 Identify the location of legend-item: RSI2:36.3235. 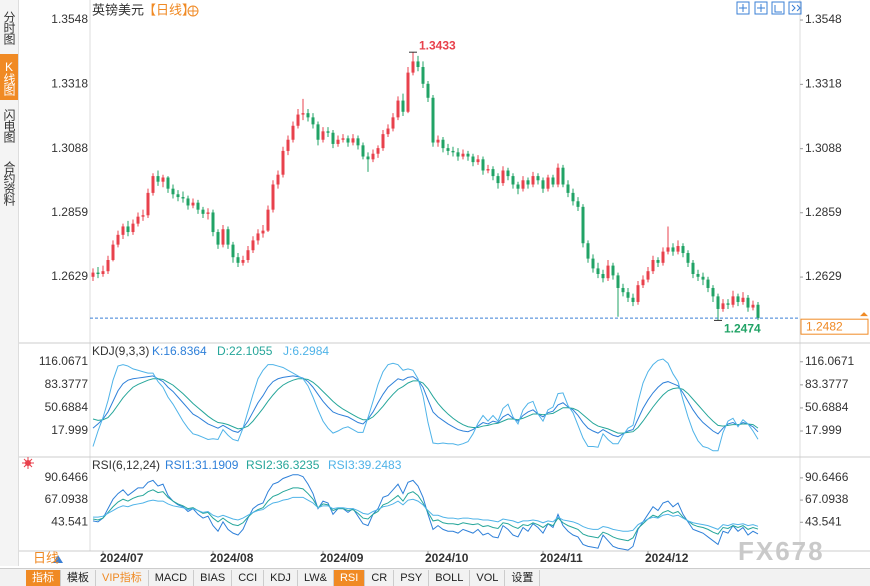
(283, 465).